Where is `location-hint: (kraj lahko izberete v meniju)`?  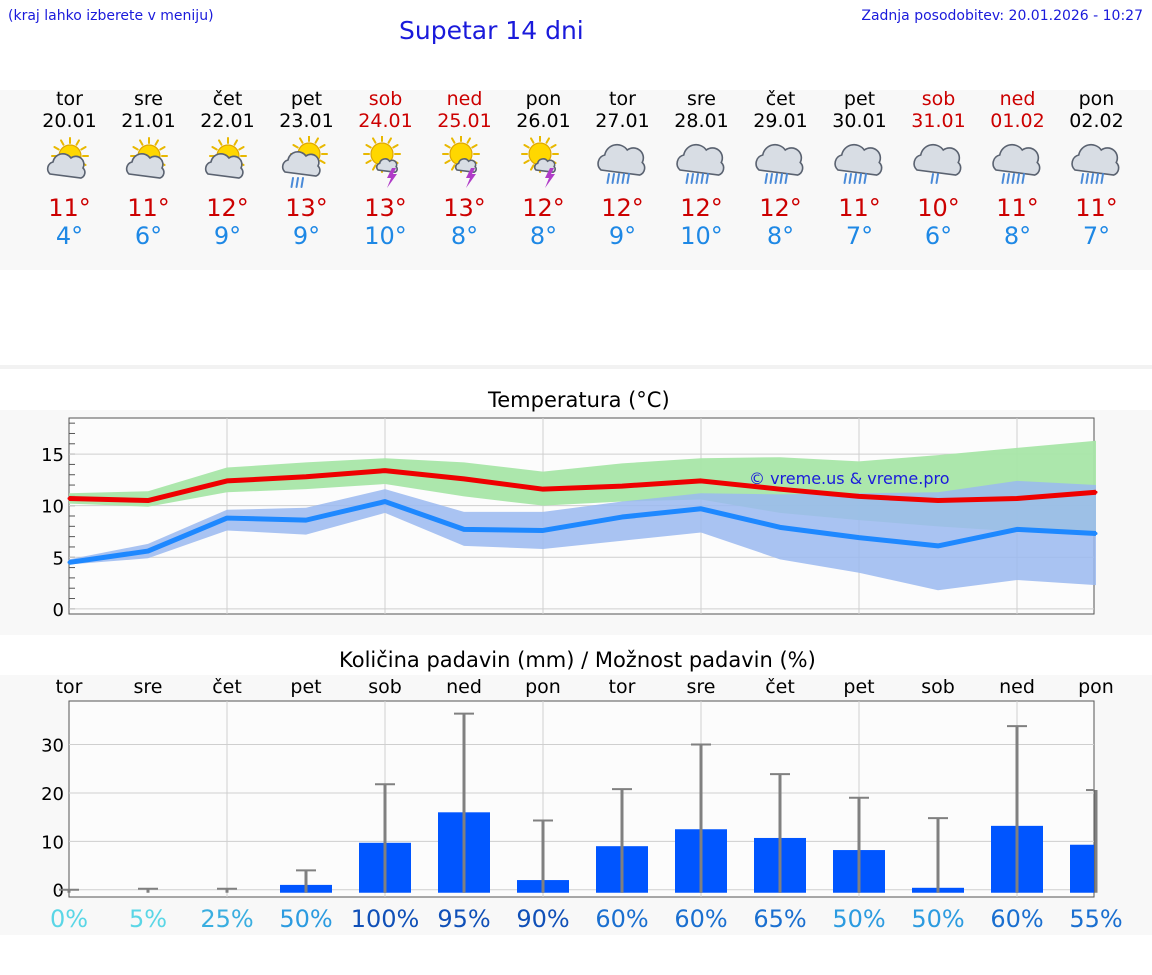
location-hint: (kraj lahko izberete v meniju) is located at coordinates (111, 16).